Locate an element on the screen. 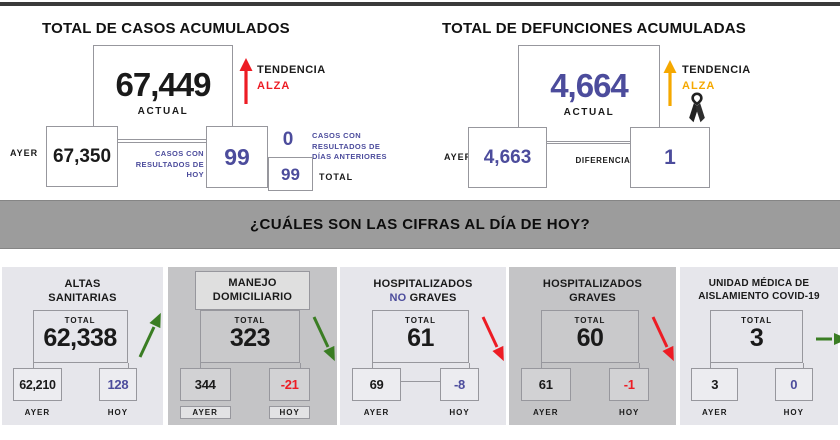 This screenshot has width=840, height=440. card-hoy-value: -8 is located at coordinates (459, 384).